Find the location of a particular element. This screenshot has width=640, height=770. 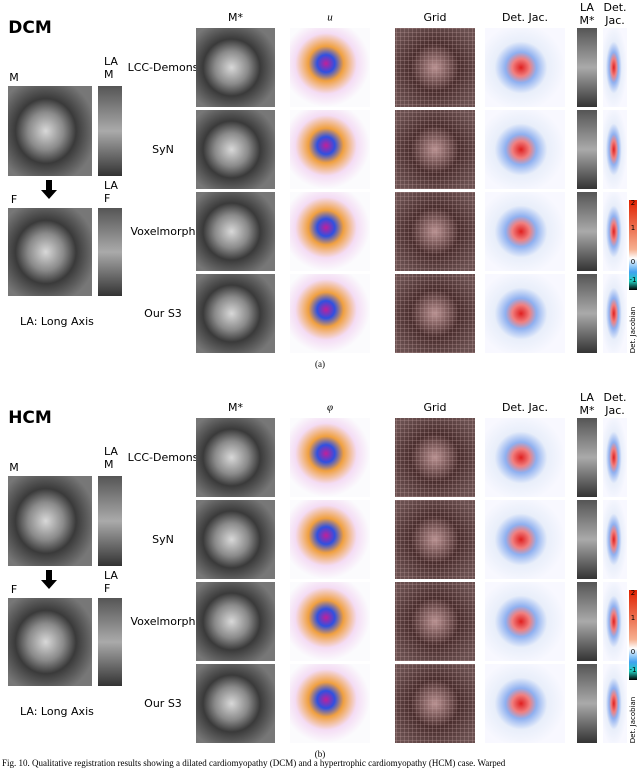

la-header: Jac. is located at coordinates (614, 410).